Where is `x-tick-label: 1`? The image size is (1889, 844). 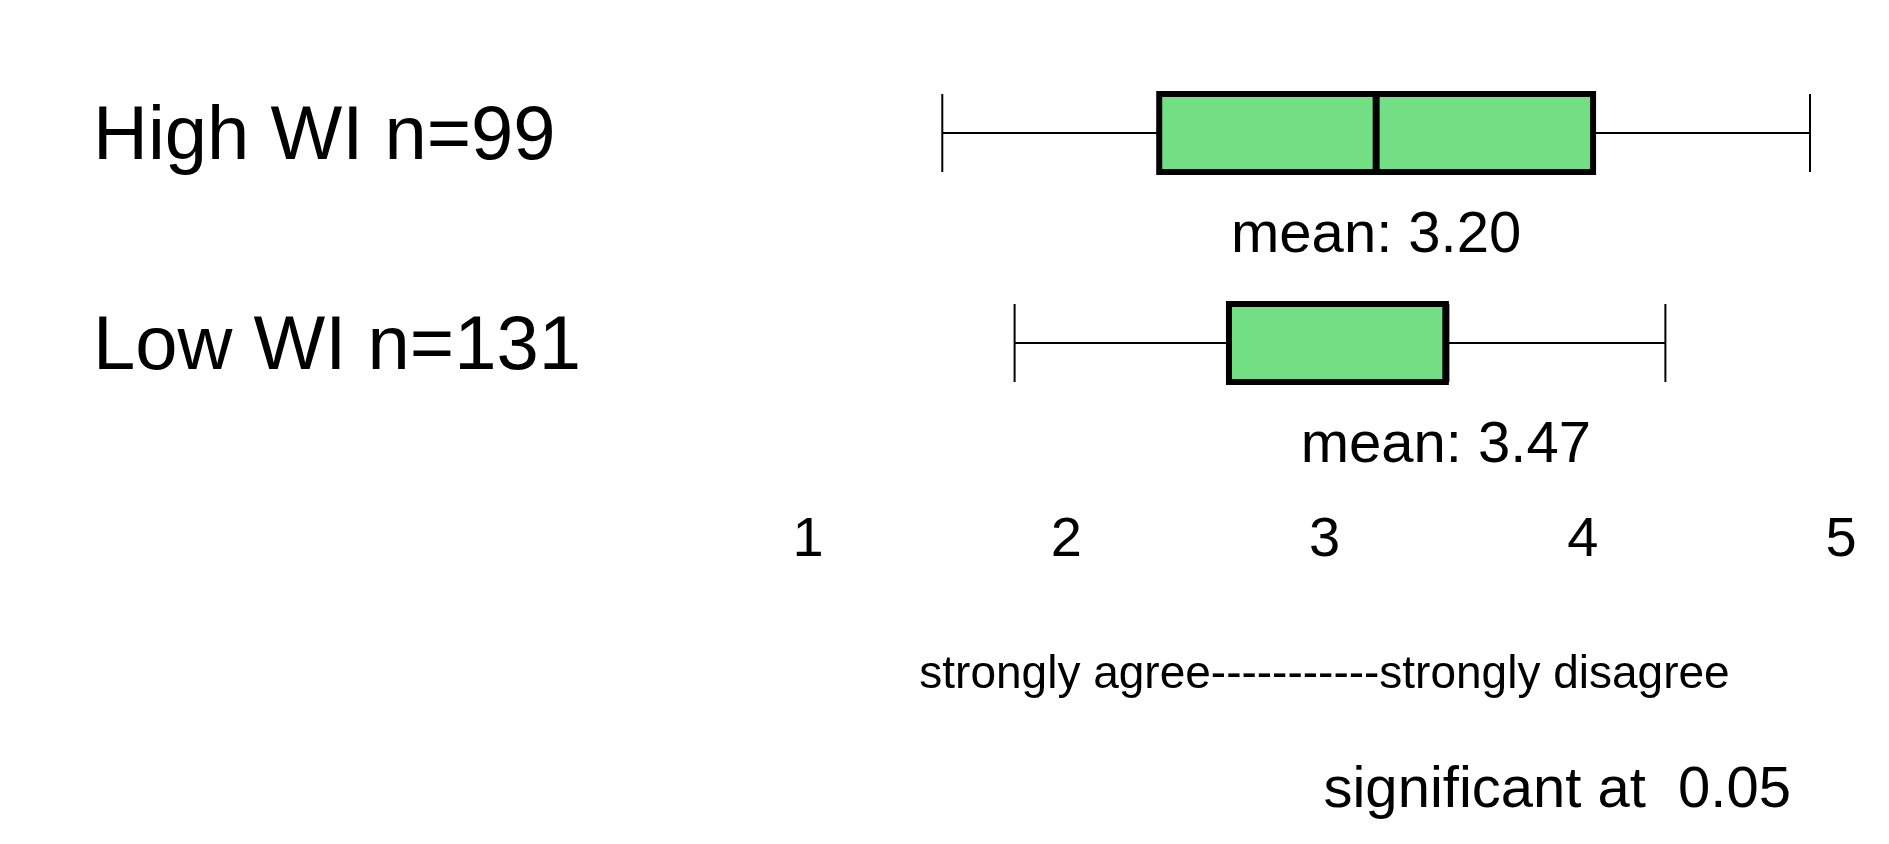 x-tick-label: 1 is located at coordinates (808, 536).